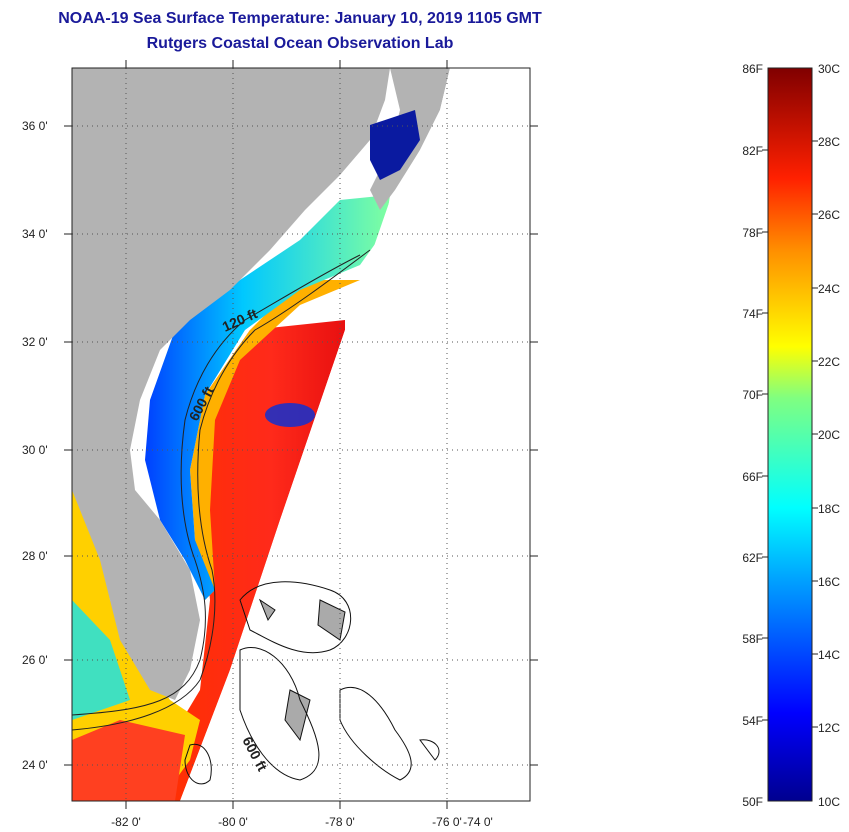  What do you see at coordinates (752, 639) in the screenshot?
I see `cb-f-58: 58F` at bounding box center [752, 639].